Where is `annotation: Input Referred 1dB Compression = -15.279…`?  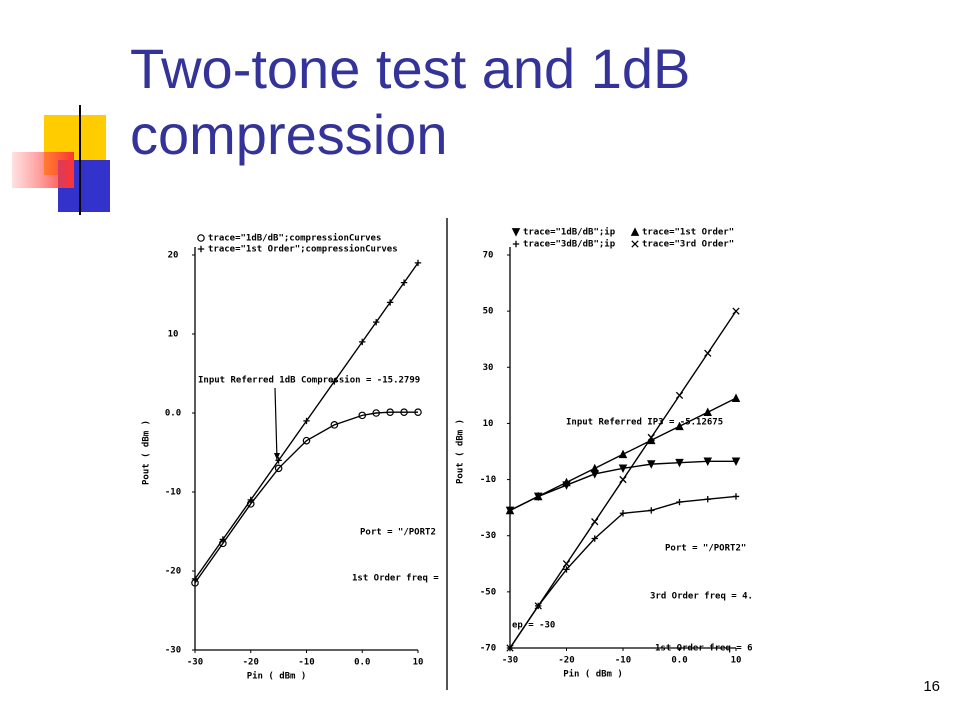 annotation: Input Referred 1dB Compression = -15.279… is located at coordinates (309, 380).